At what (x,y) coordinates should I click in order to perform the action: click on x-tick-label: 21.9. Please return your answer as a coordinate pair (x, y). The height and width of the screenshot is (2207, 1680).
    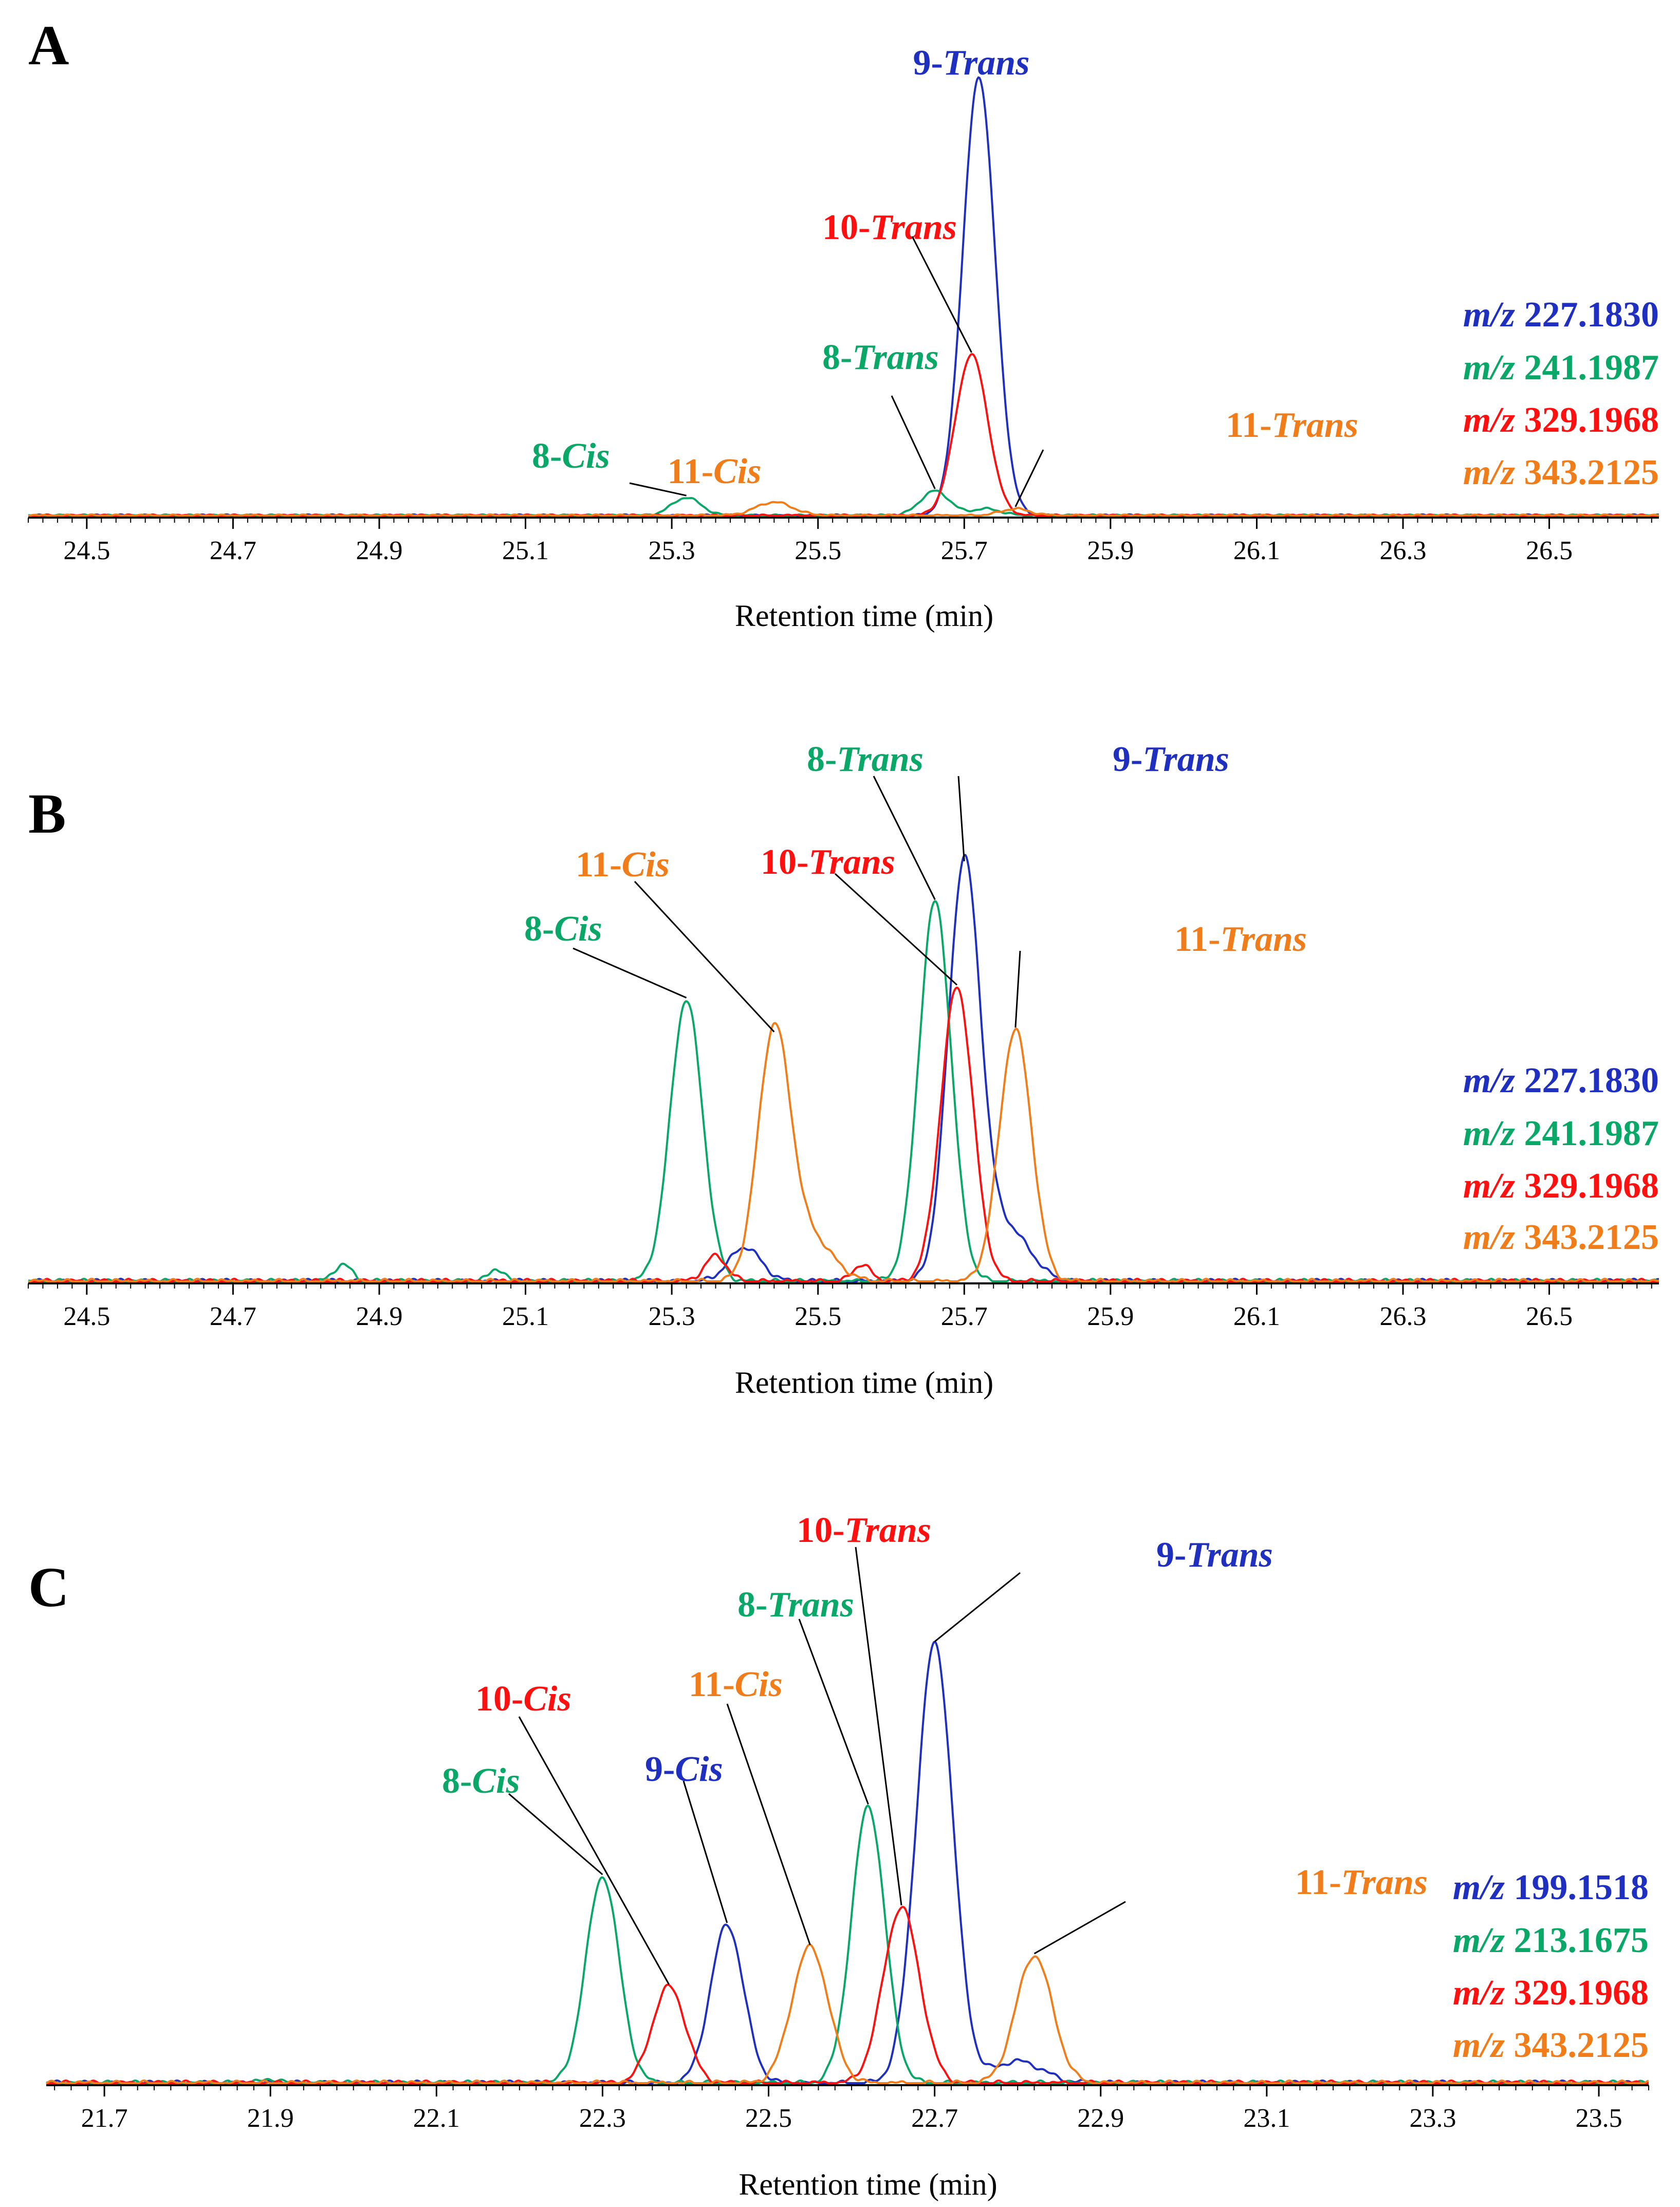
    Looking at the image, I should click on (270, 2118).